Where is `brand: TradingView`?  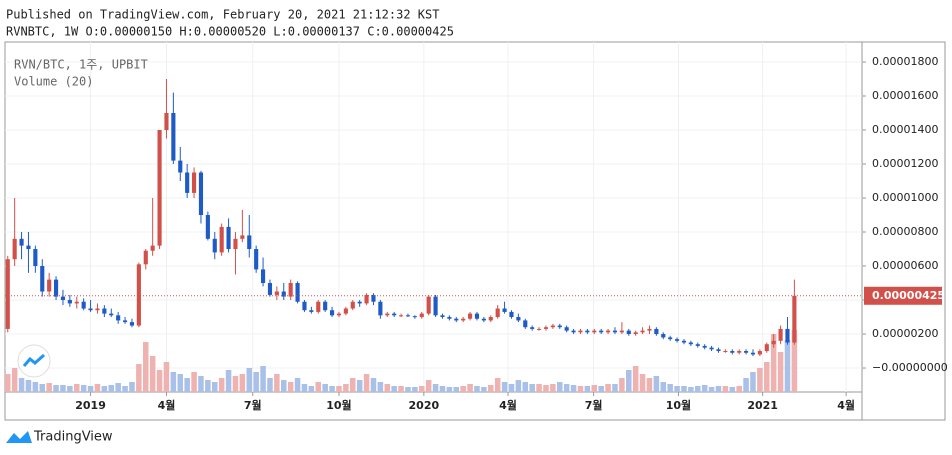 brand: TradingView is located at coordinates (73, 437).